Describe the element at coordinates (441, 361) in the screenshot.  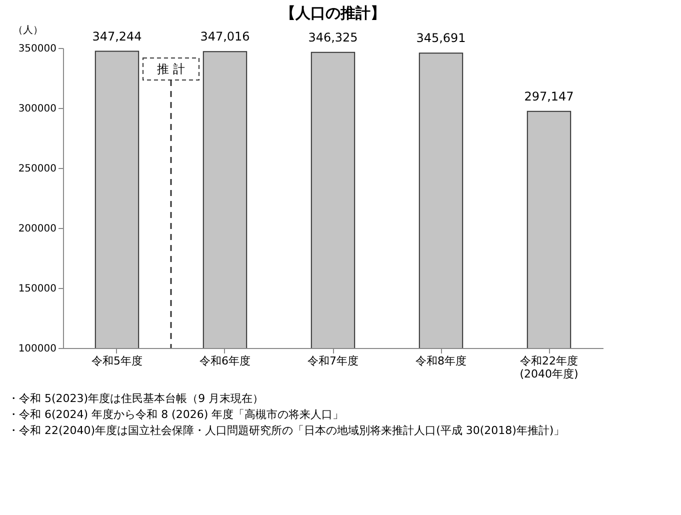
I see `x-tick-label: 令和8年度` at that location.